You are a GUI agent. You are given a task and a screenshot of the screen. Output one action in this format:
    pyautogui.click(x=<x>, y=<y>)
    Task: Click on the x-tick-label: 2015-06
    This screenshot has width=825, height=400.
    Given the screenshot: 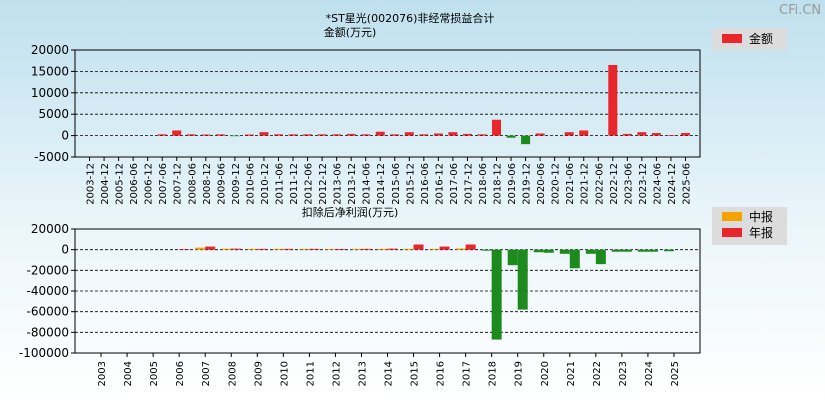 What is the action you would take?
    pyautogui.click(x=396, y=184)
    